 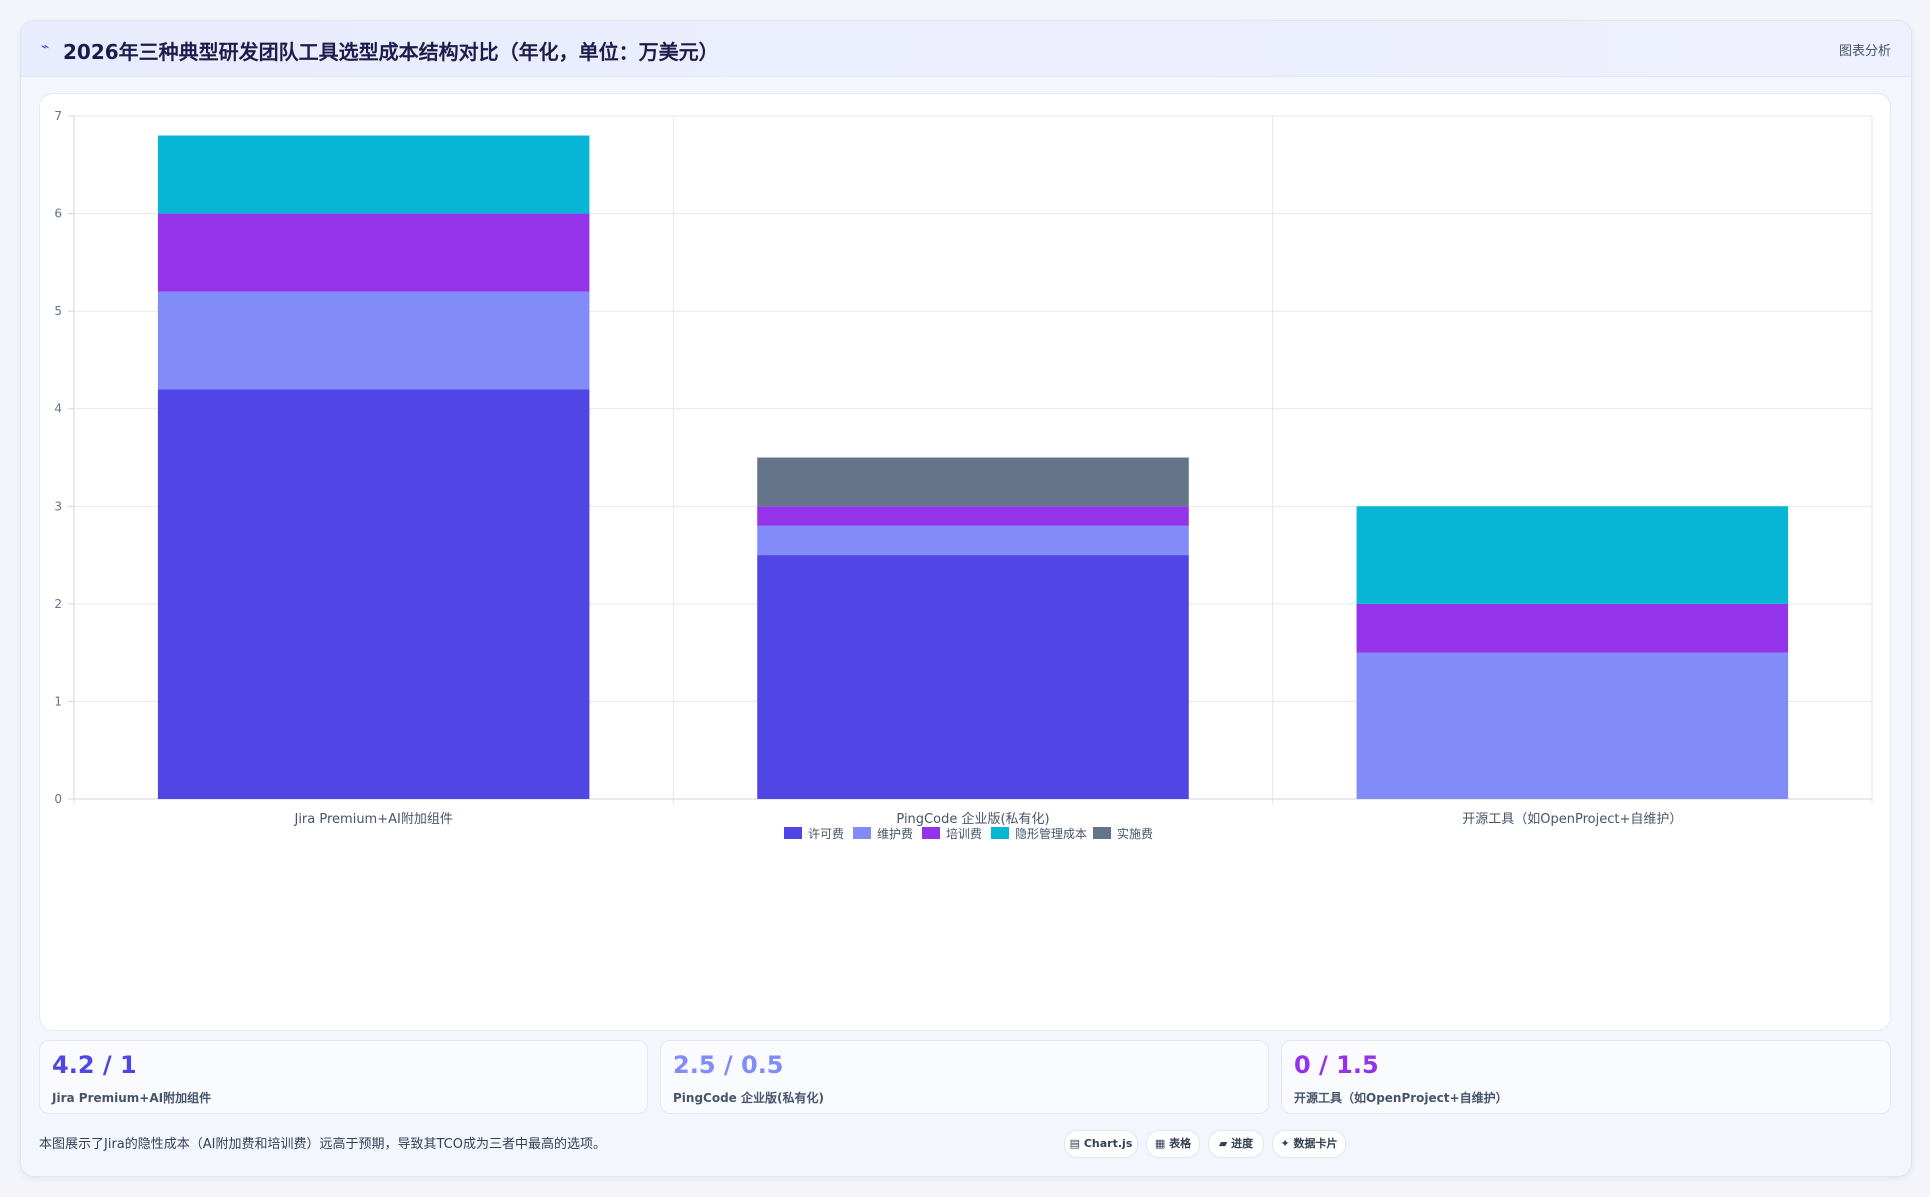 I want to click on y-tick-label: 3, so click(x=58, y=506).